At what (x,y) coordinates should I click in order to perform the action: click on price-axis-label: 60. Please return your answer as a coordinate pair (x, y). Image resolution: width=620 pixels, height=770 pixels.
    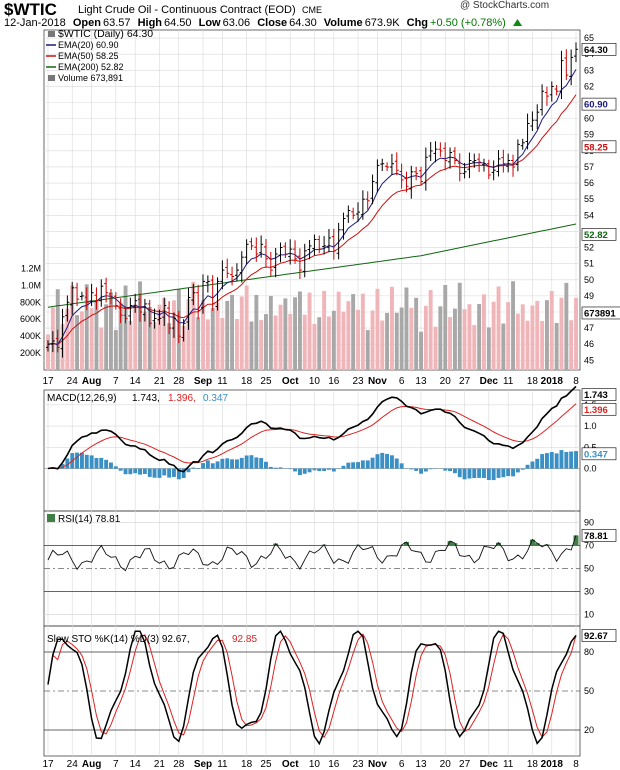
    Looking at the image, I should click on (589, 119).